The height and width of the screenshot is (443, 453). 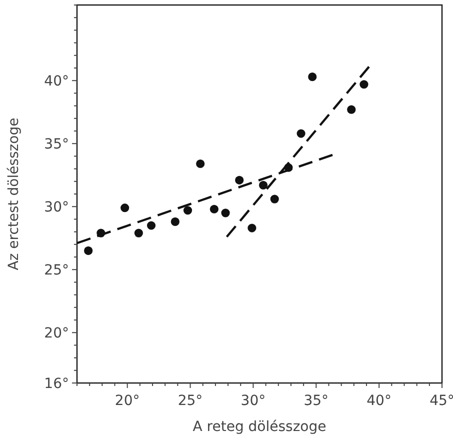 What do you see at coordinates (56, 334) in the screenshot?
I see `y-tick-label: 20°` at bounding box center [56, 334].